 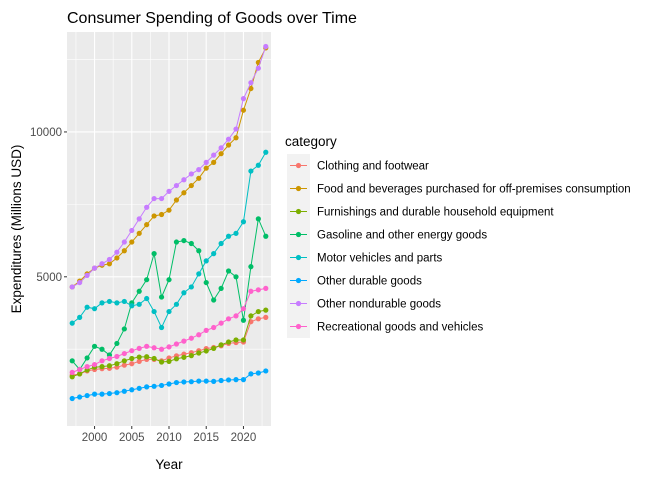 What do you see at coordinates (380, 259) in the screenshot?
I see `legend-label: Motor vehicles and parts` at bounding box center [380, 259].